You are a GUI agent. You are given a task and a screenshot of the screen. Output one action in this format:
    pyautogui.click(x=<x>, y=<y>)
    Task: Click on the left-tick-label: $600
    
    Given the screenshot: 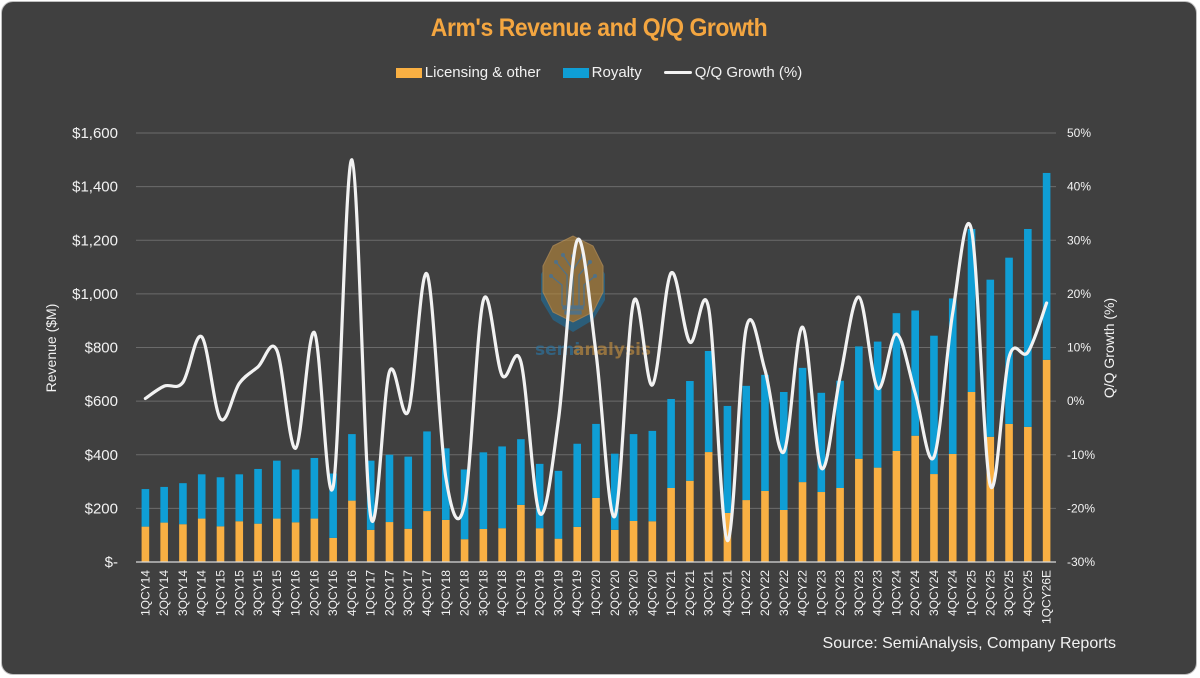 What is the action you would take?
    pyautogui.click(x=101, y=401)
    